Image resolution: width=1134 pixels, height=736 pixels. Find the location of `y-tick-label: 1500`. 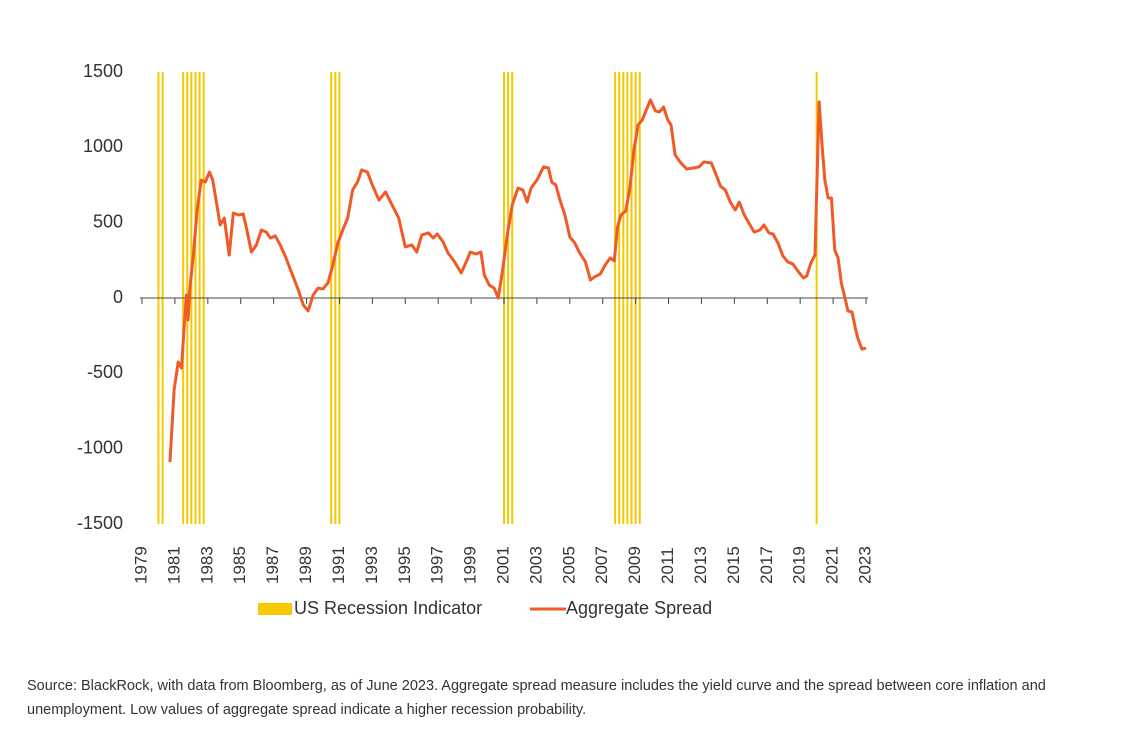

y-tick-label: 1500 is located at coordinates (103, 71).